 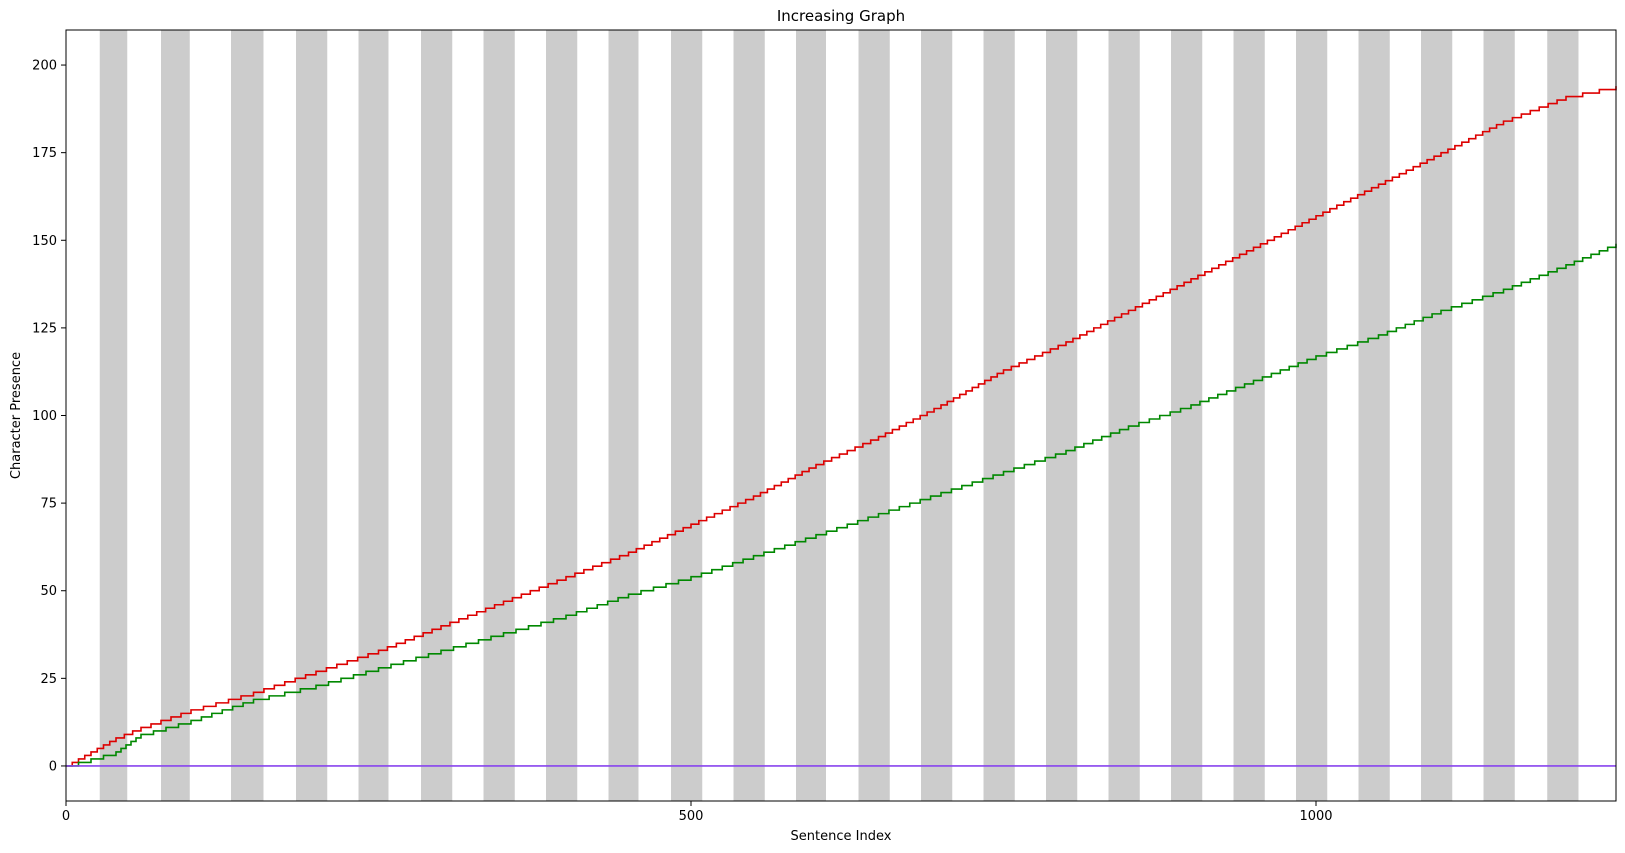 What do you see at coordinates (44, 328) in the screenshot?
I see `y-tick-label-125: 125` at bounding box center [44, 328].